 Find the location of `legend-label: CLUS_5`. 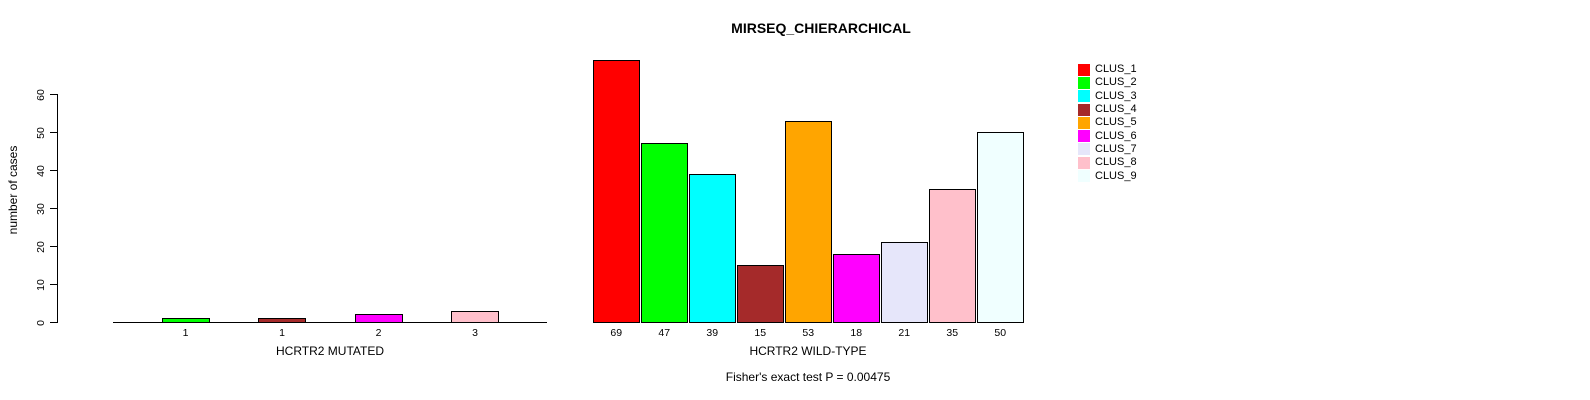

legend-label: CLUS_5 is located at coordinates (1116, 122).